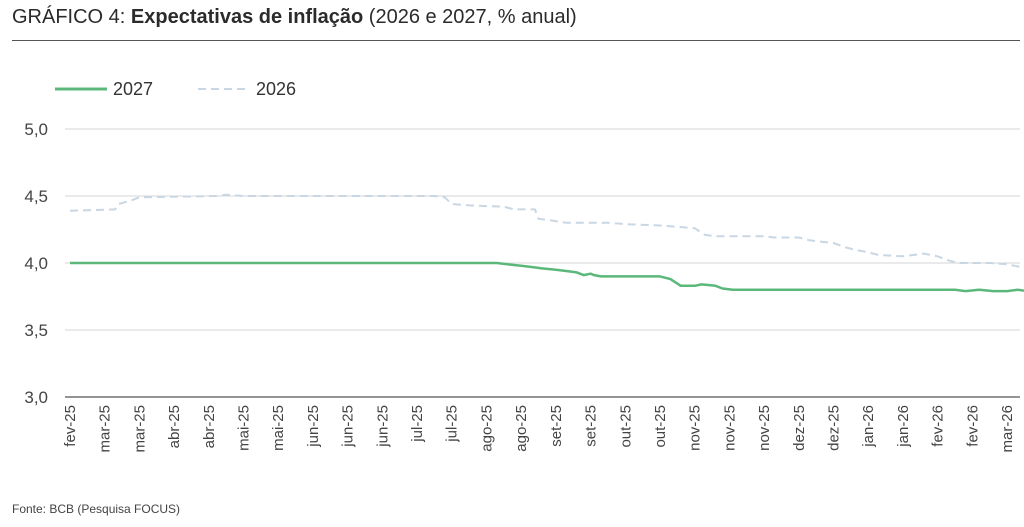 The image size is (1024, 527). I want to click on title-prefix: GRÁFICO 4:, so click(71, 17).